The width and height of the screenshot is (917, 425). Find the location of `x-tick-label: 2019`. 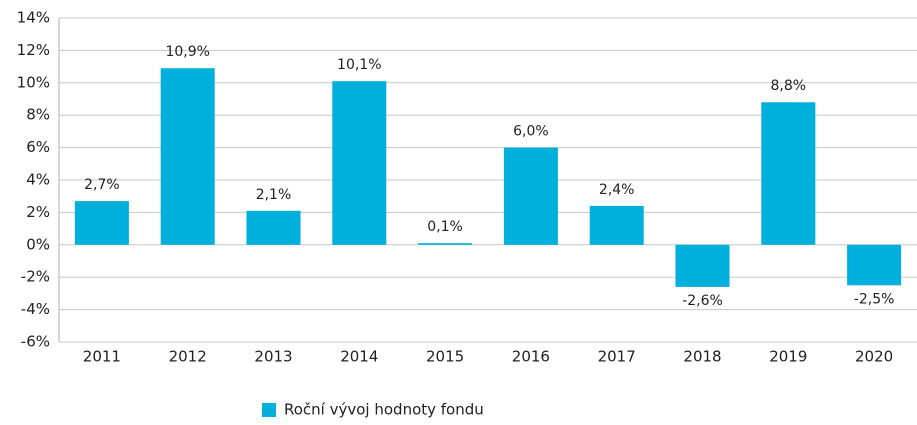

x-tick-label: 2019 is located at coordinates (788, 357).